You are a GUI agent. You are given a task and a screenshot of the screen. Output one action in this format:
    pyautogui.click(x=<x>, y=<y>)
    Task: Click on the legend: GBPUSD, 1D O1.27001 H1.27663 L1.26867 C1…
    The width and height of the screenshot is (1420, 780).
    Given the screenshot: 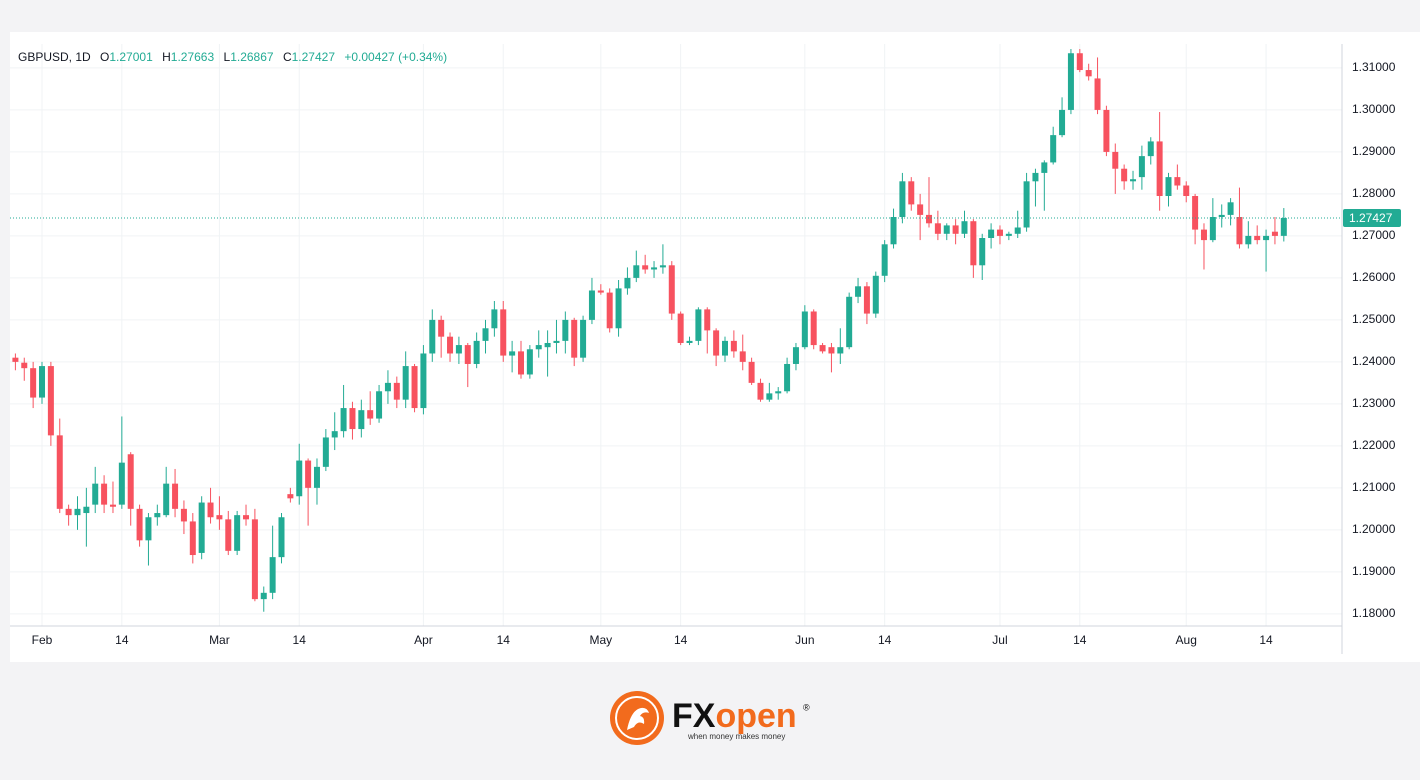 What is the action you would take?
    pyautogui.click(x=232, y=57)
    